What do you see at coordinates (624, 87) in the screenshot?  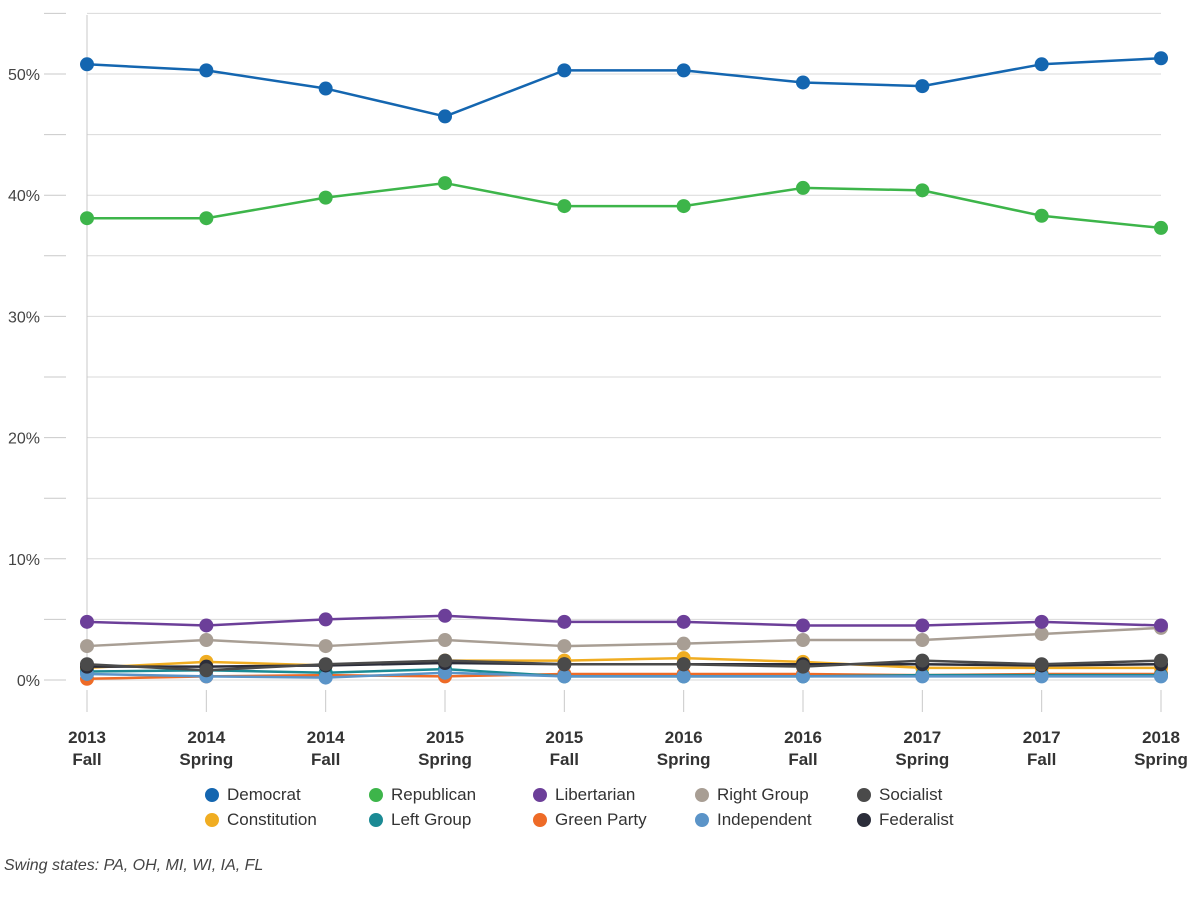 I see `series-line-democrat` at bounding box center [624, 87].